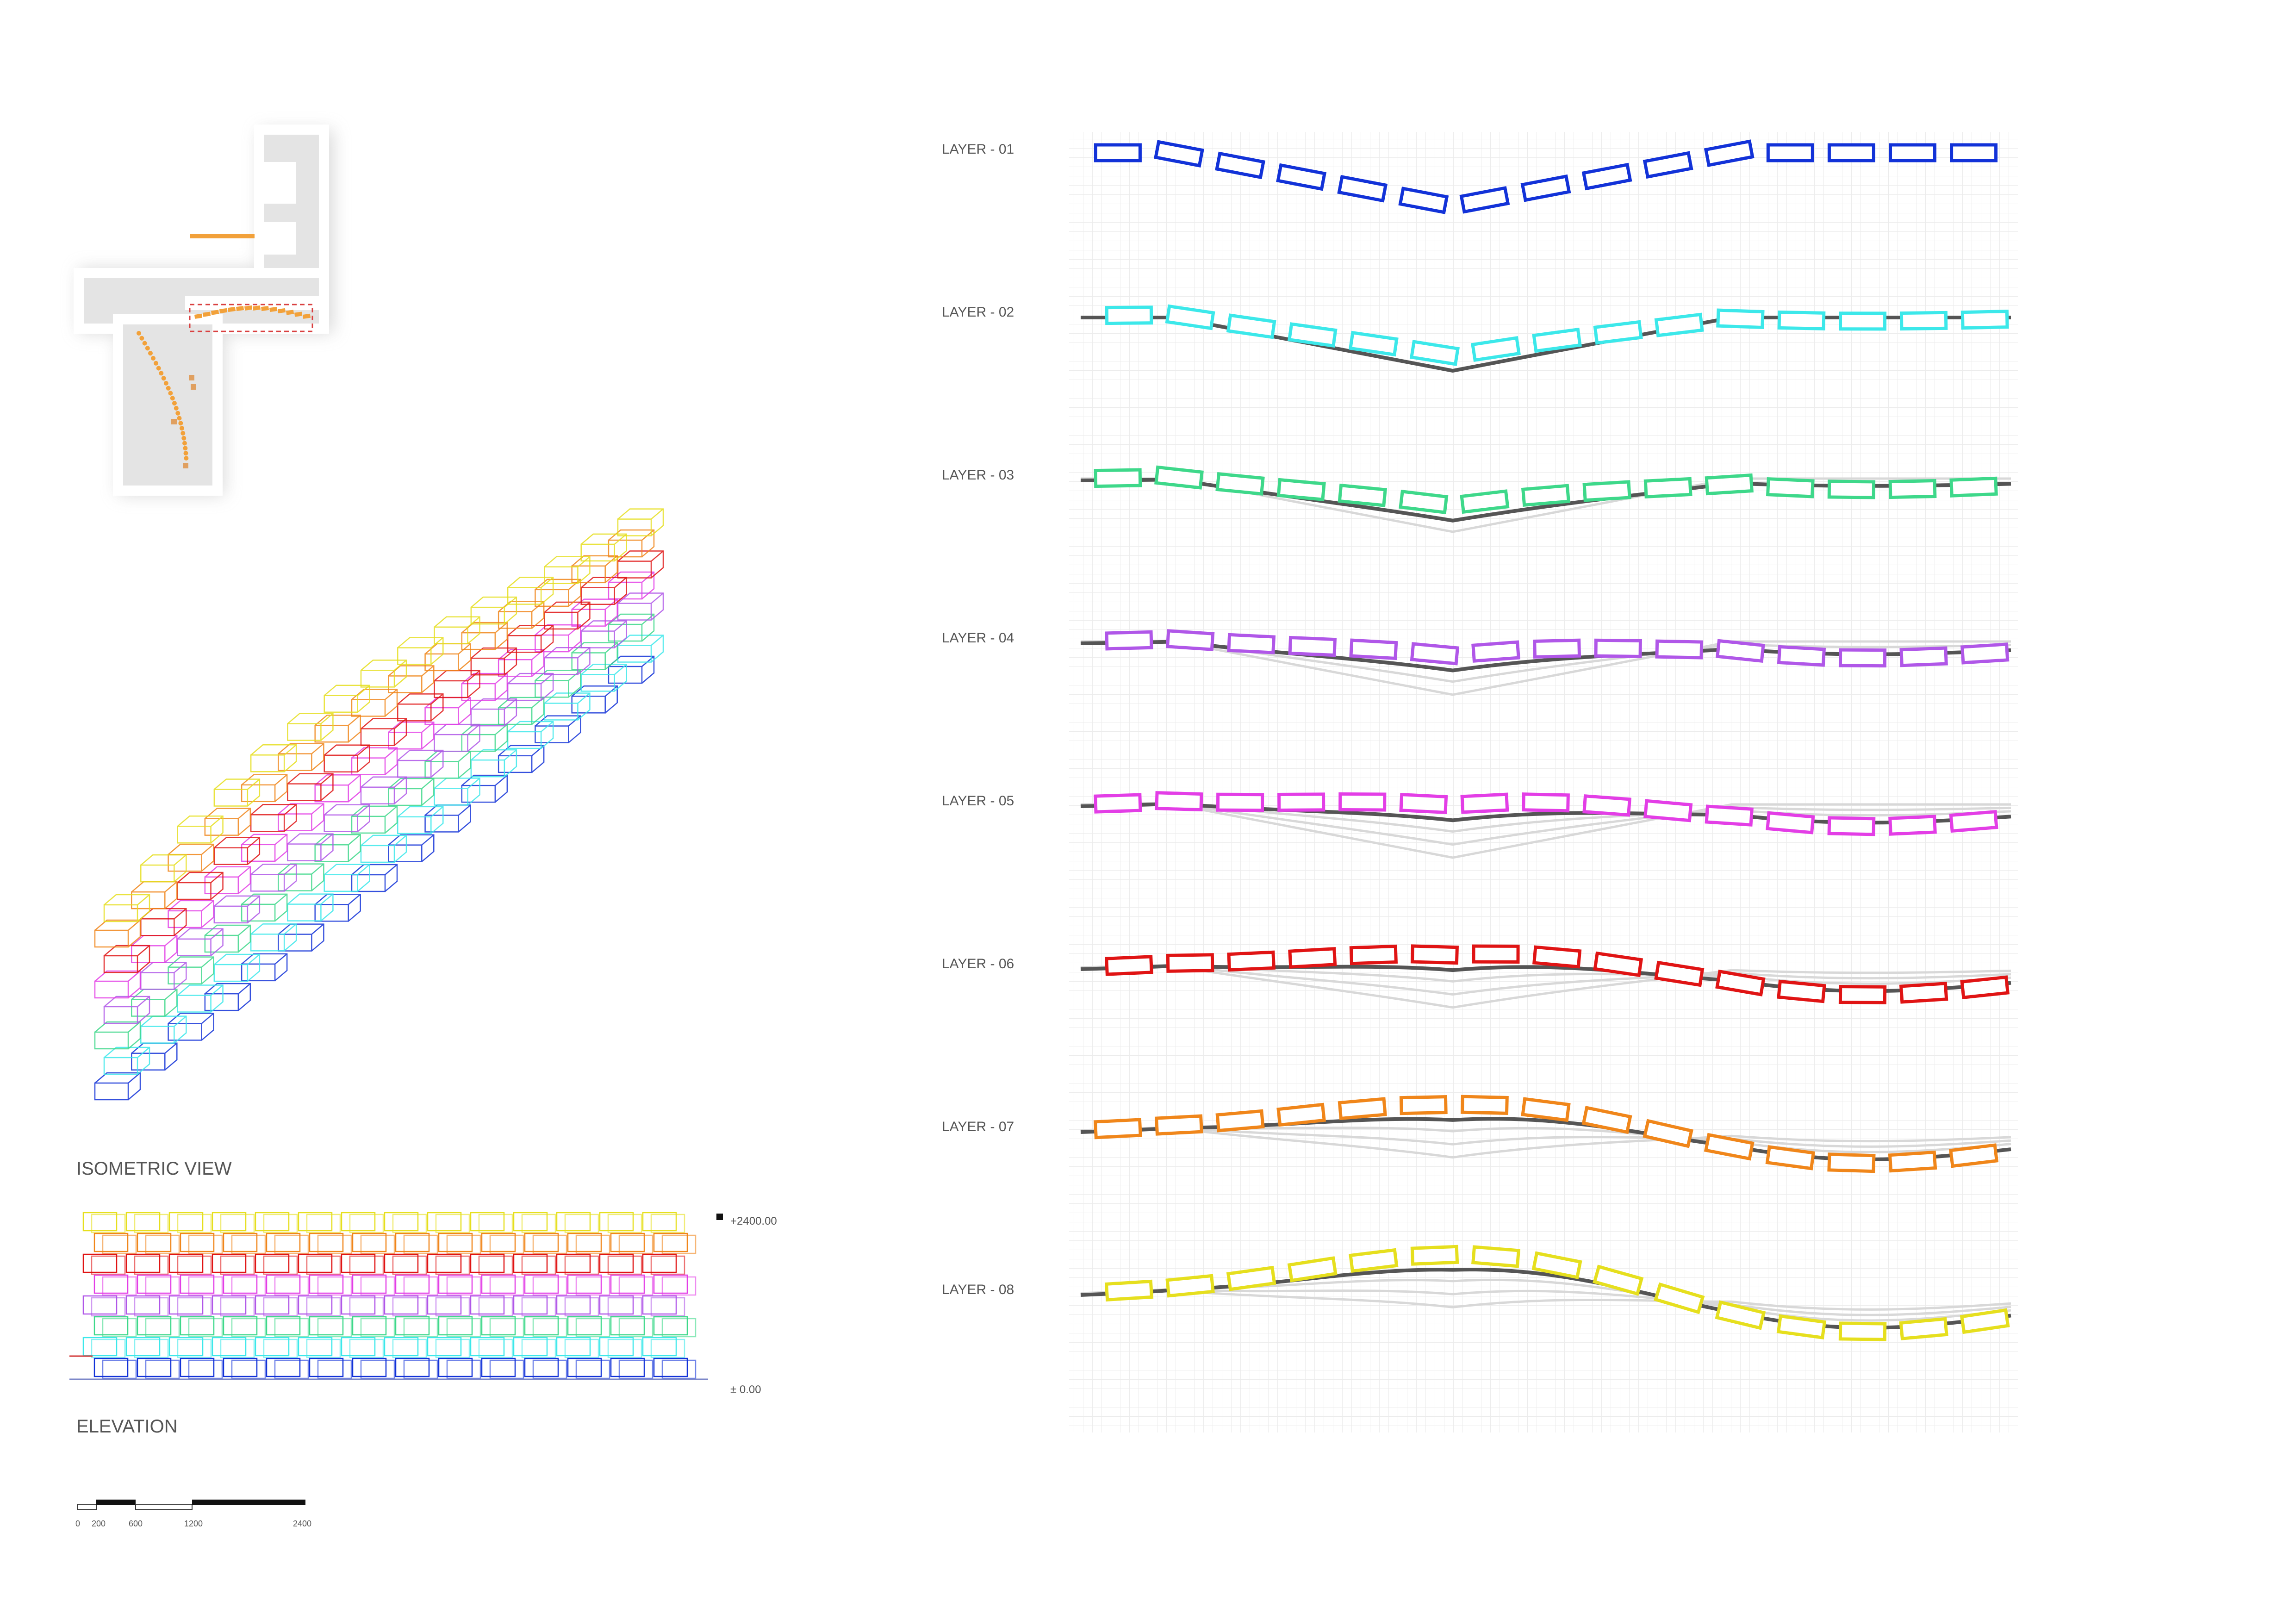 The height and width of the screenshot is (1619, 2296). What do you see at coordinates (1476, 977) in the screenshot?
I see `layer-6-diagram: LAYER - 06` at bounding box center [1476, 977].